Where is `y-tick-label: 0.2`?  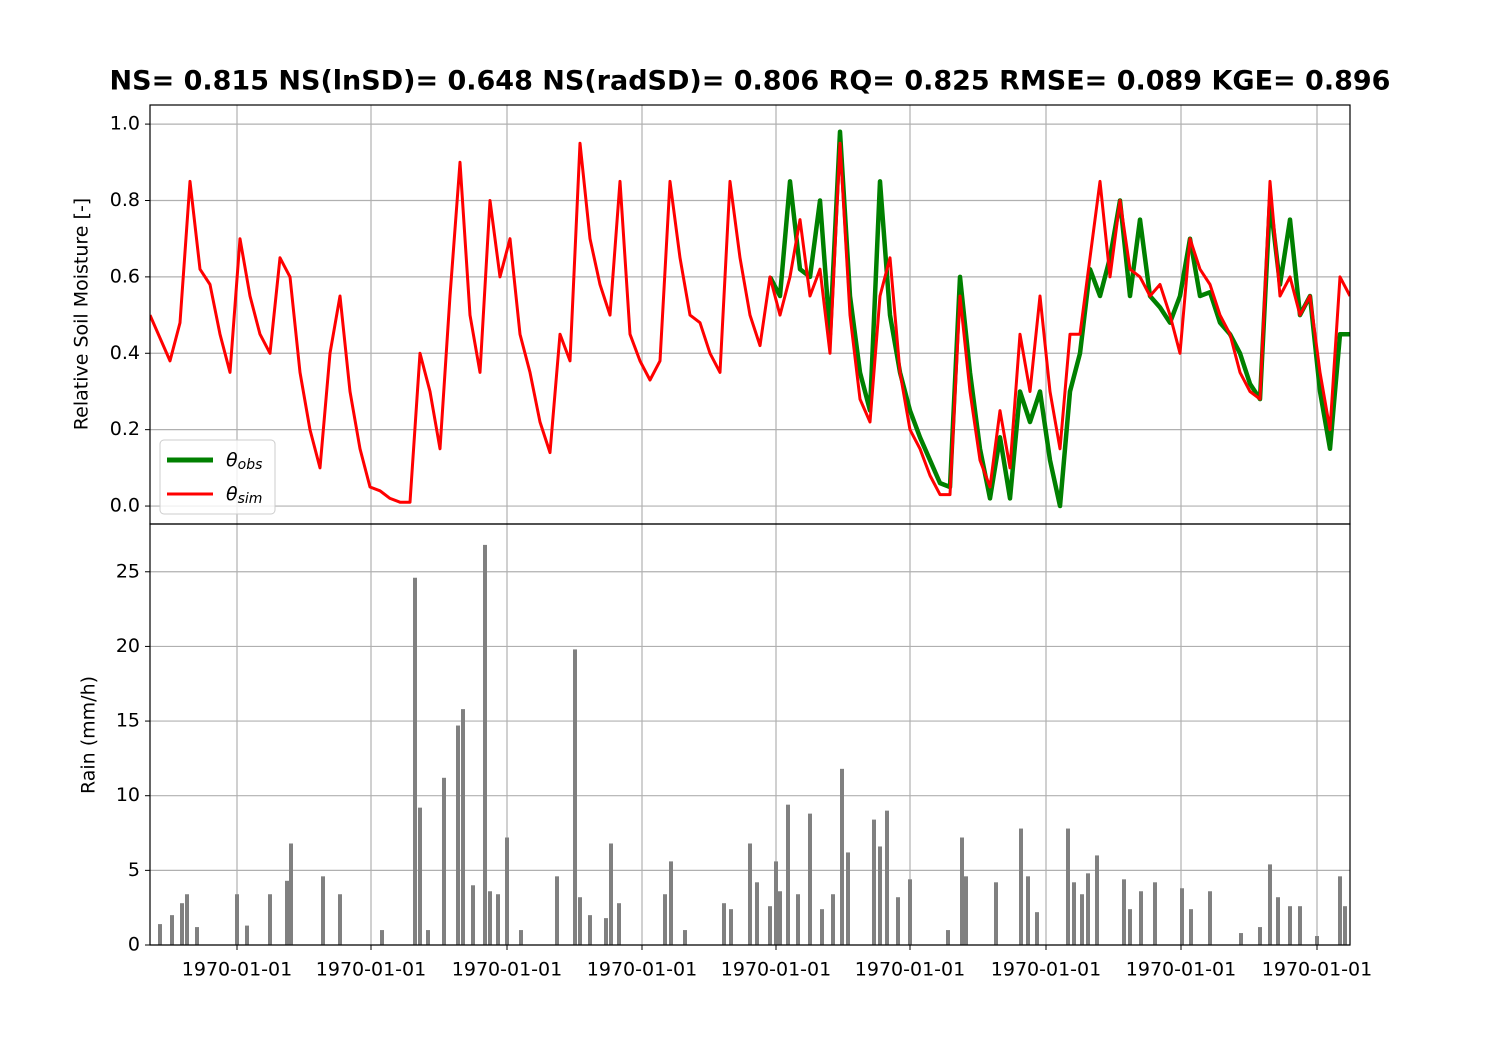
y-tick-label: 0.2 is located at coordinates (125, 429).